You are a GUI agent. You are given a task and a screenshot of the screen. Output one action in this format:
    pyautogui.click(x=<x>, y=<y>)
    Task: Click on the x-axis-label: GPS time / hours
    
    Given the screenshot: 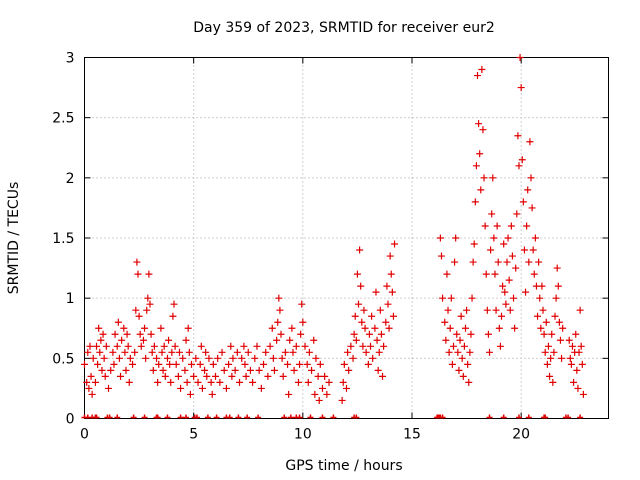 What is the action you would take?
    pyautogui.click(x=343, y=466)
    